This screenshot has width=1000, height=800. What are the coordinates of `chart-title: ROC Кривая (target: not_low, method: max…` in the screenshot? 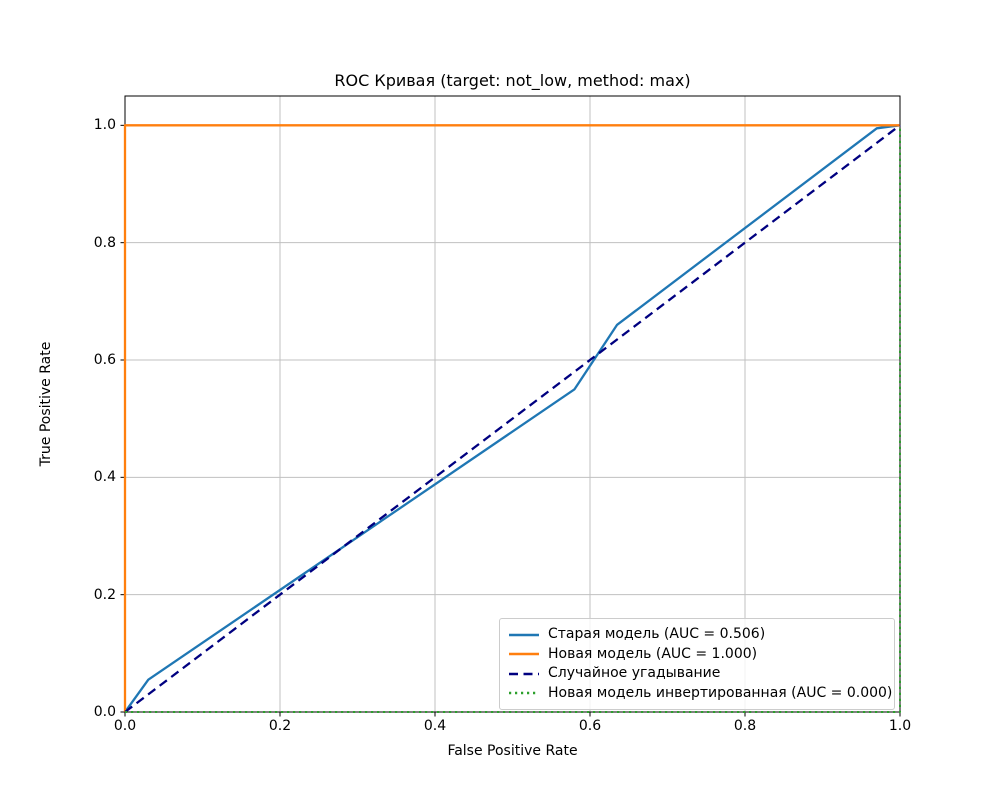 It's located at (512, 80).